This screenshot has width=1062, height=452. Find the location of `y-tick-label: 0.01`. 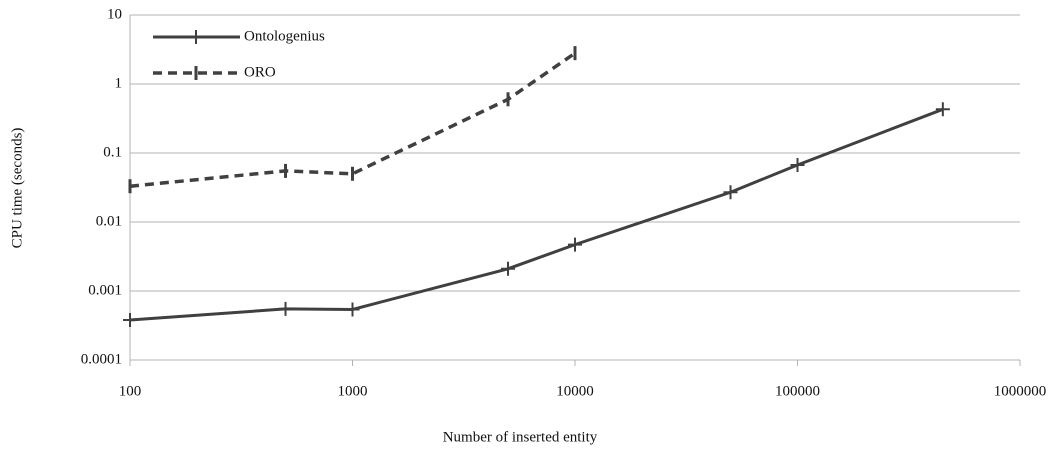

y-tick-label: 0.01 is located at coordinates (109, 221).